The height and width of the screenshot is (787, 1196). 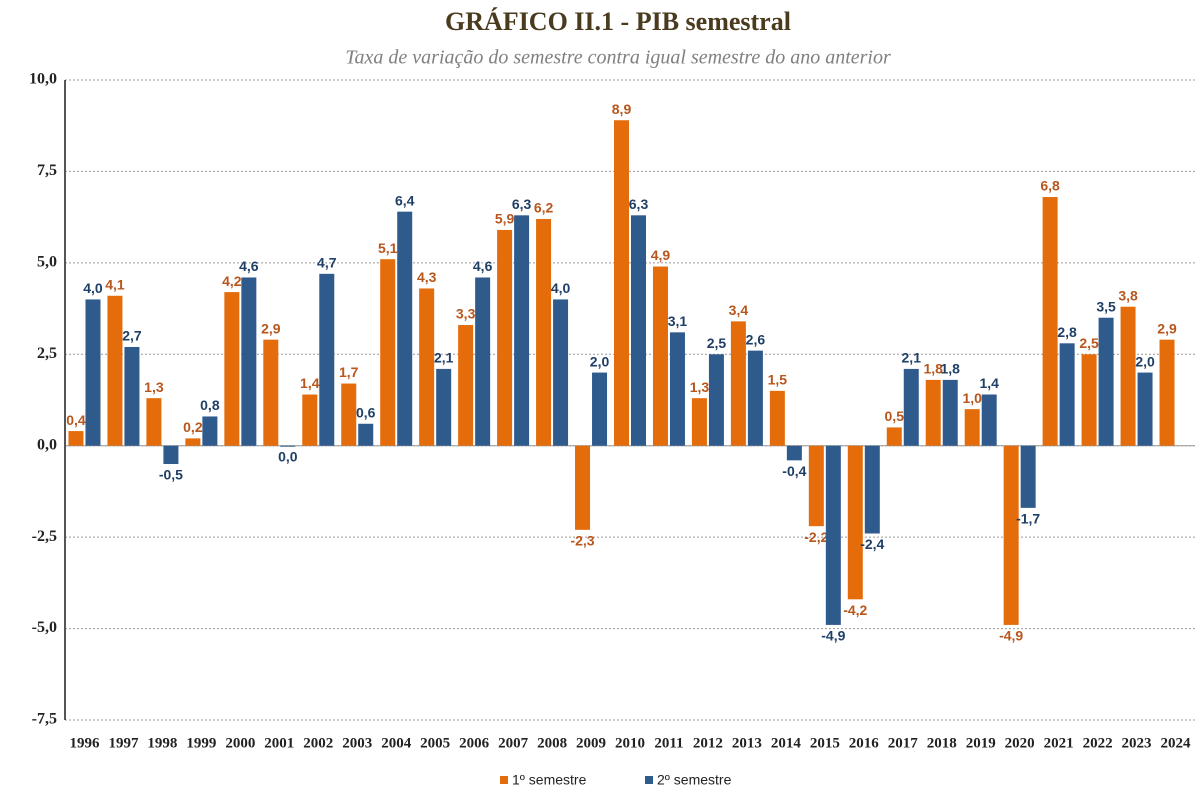 I want to click on y-tick-label: 2,5, so click(x=47, y=353).